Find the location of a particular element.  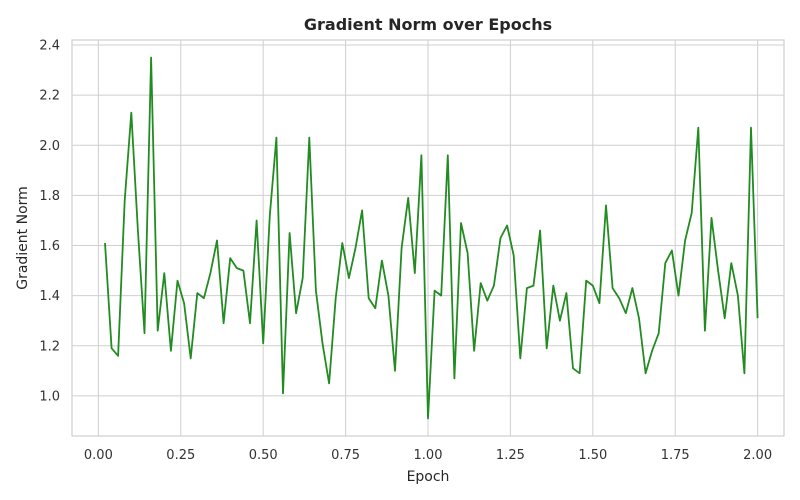

y-axis-label: Gradient Norm is located at coordinates (23, 238).